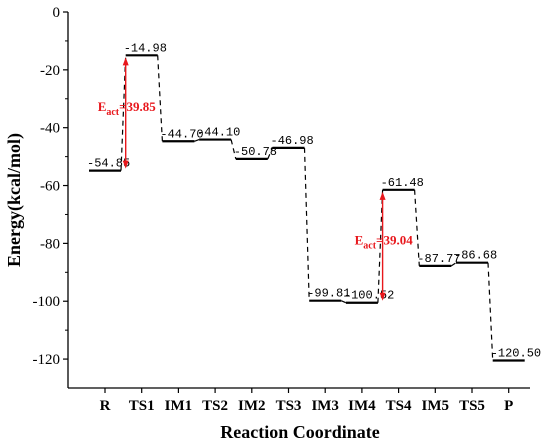 The width and height of the screenshot is (550, 448). What do you see at coordinates (50, 129) in the screenshot?
I see `y-tick-label: -40` at bounding box center [50, 129].